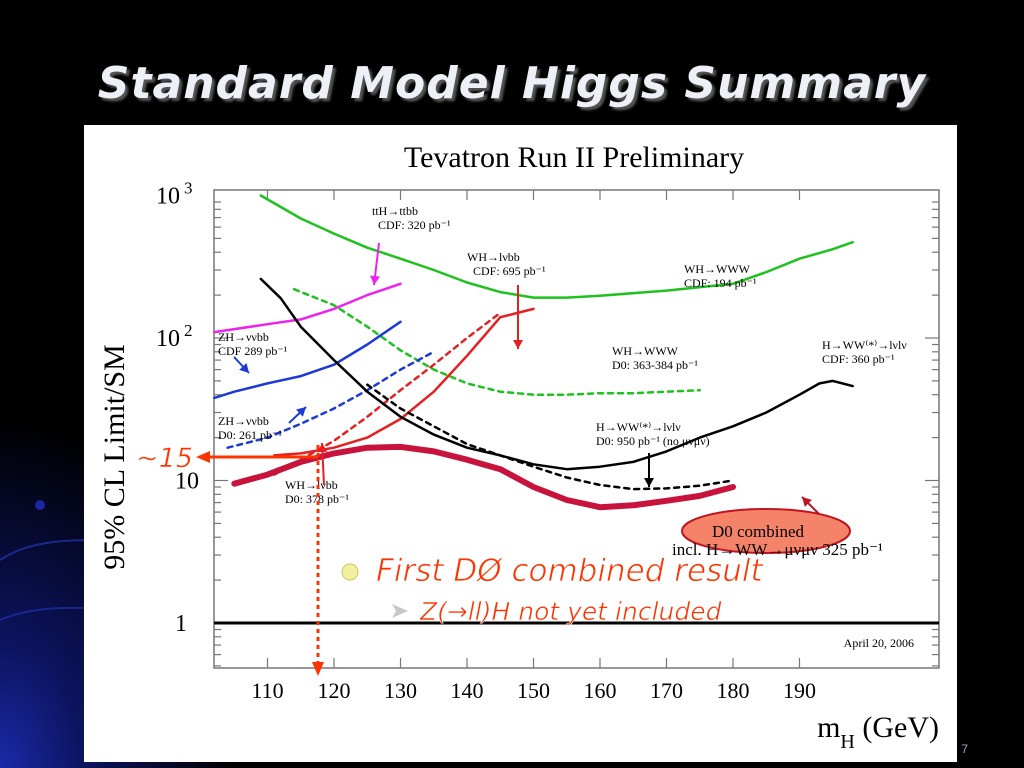  What do you see at coordinates (334, 690) in the screenshot?
I see `x-tick-label: 120` at bounding box center [334, 690].